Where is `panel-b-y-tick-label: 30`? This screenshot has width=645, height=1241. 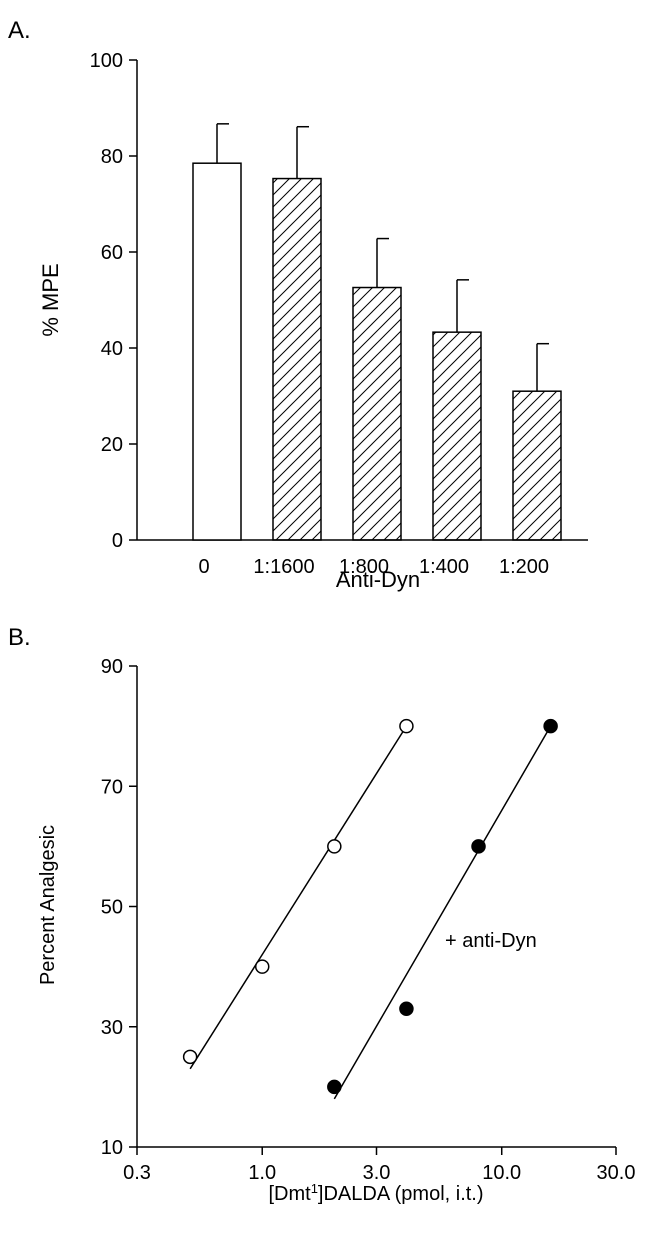 panel-b-y-tick-label: 30 is located at coordinates (112, 1028).